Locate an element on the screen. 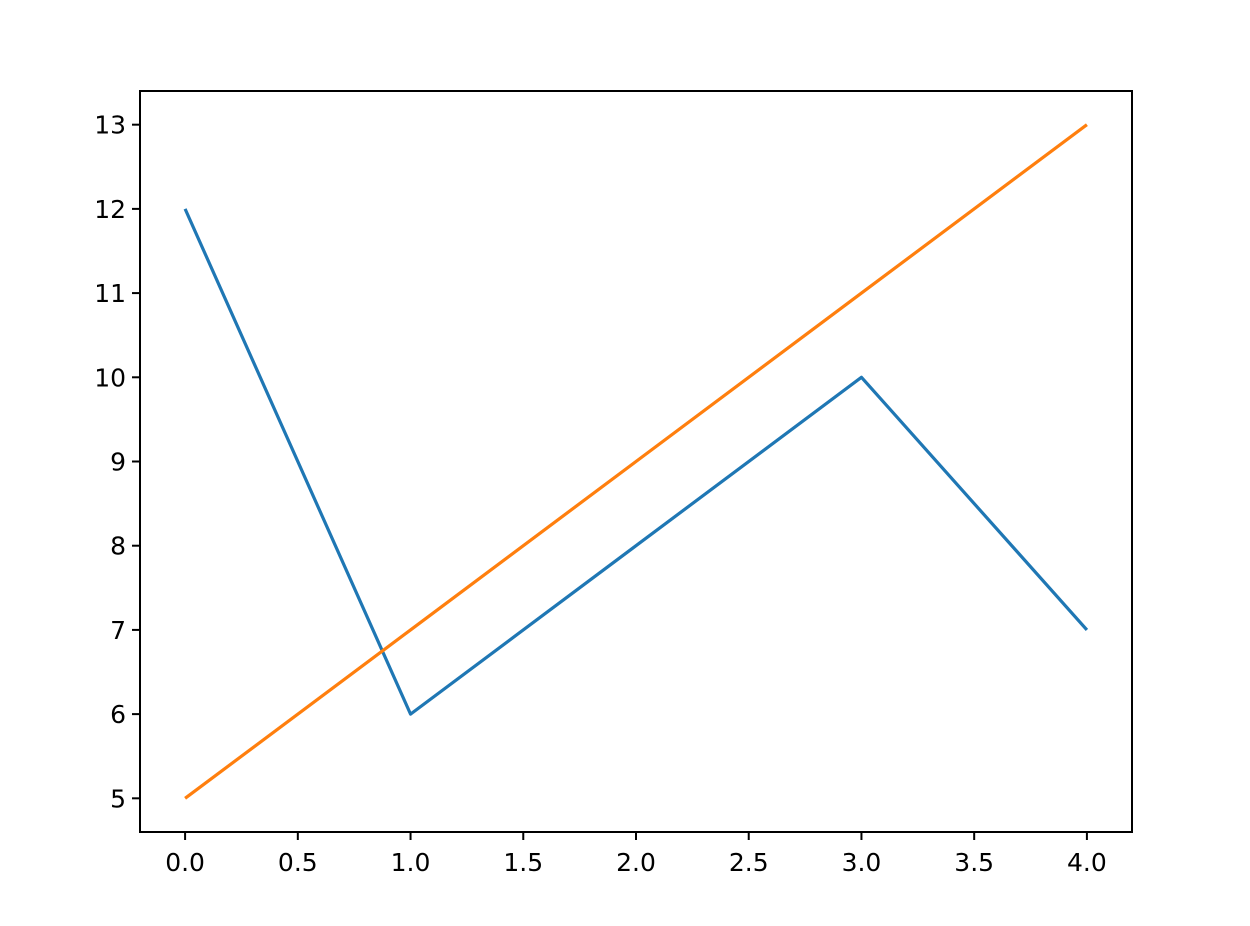 The height and width of the screenshot is (926, 1250). x-axis-tick-label: 2.0 is located at coordinates (636, 862).